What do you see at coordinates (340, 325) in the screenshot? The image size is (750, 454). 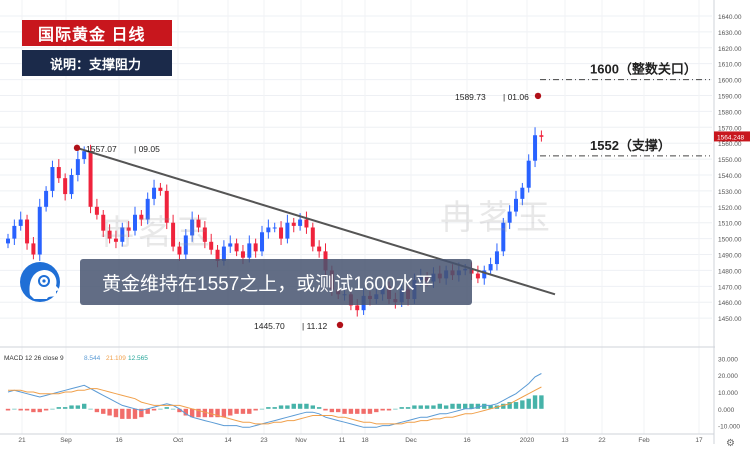 I see `extreme-marker` at bounding box center [340, 325].